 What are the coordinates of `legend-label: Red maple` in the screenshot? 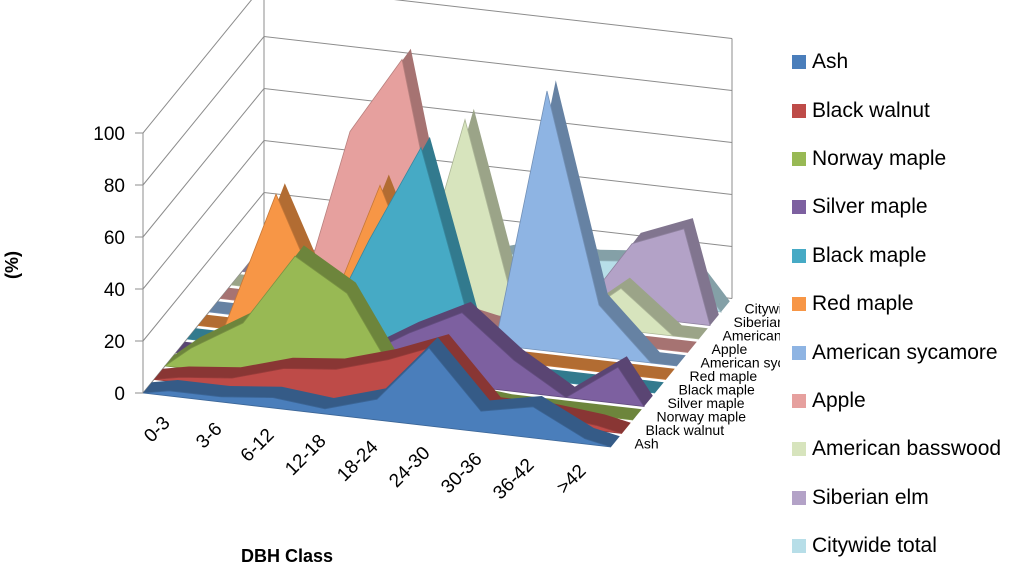 It's located at (863, 304).